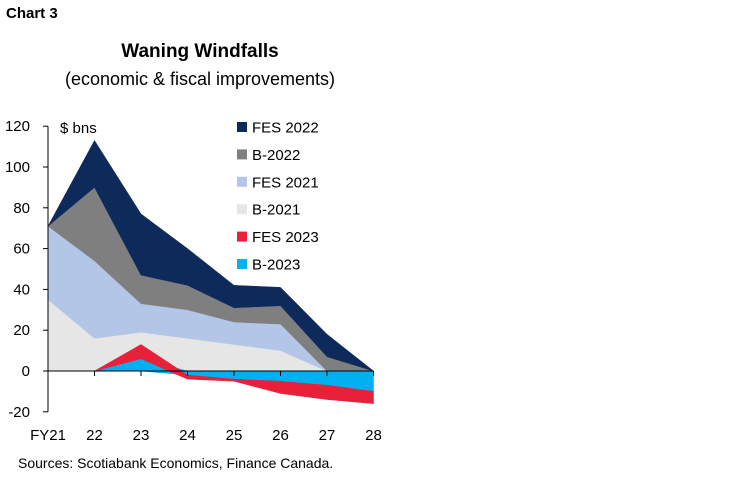  I want to click on legend-label-b-2021: B-2021, so click(276, 210).